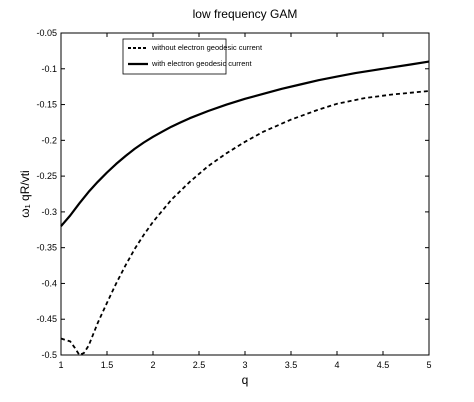  I want to click on x-tick-label: 2, so click(152, 365).